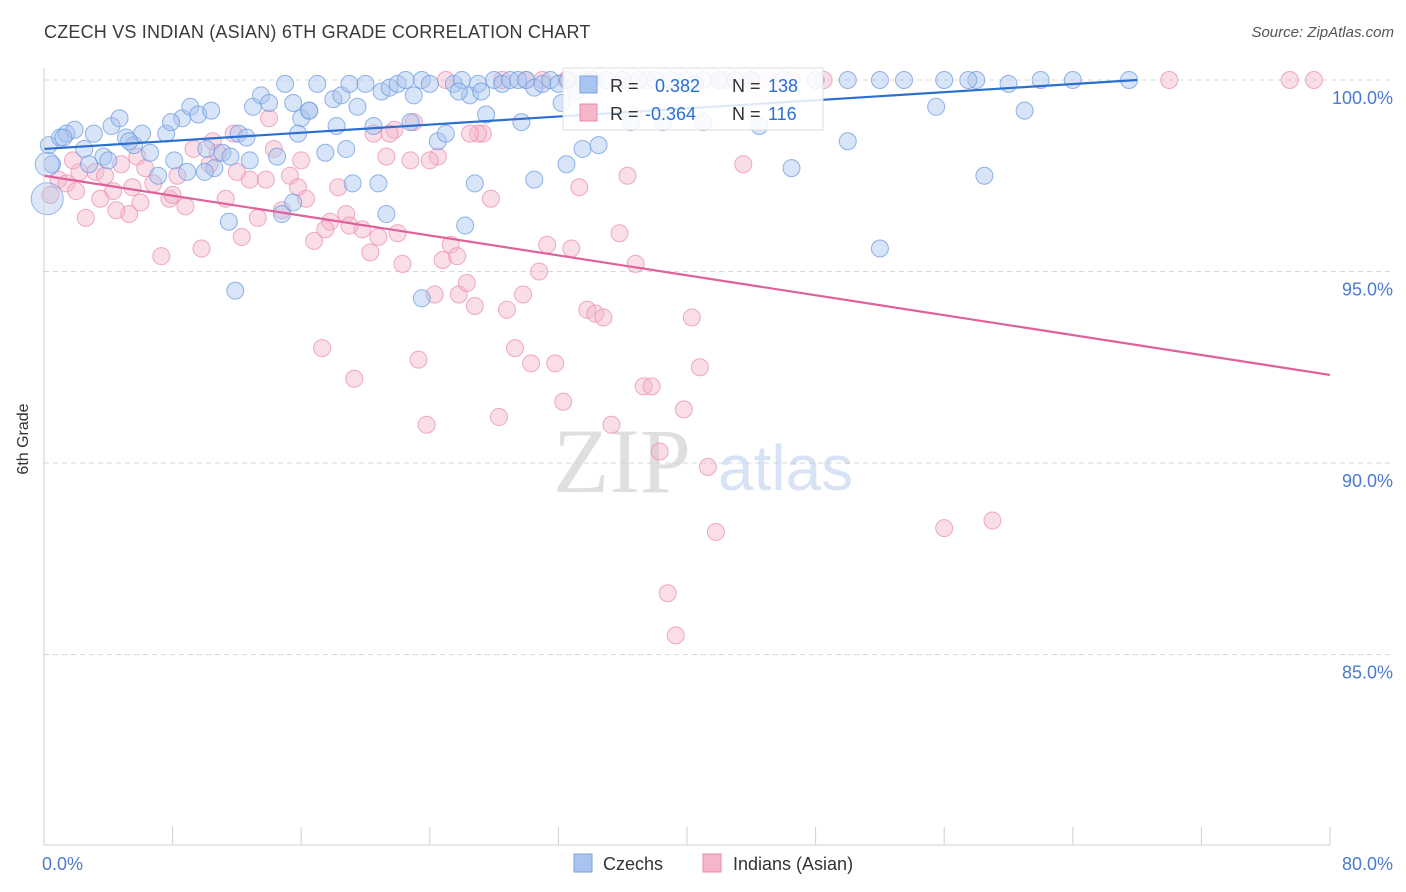 The width and height of the screenshot is (1406, 892). I want to click on y-axis-label-wrap: 6th Grade, so click(24, 440).